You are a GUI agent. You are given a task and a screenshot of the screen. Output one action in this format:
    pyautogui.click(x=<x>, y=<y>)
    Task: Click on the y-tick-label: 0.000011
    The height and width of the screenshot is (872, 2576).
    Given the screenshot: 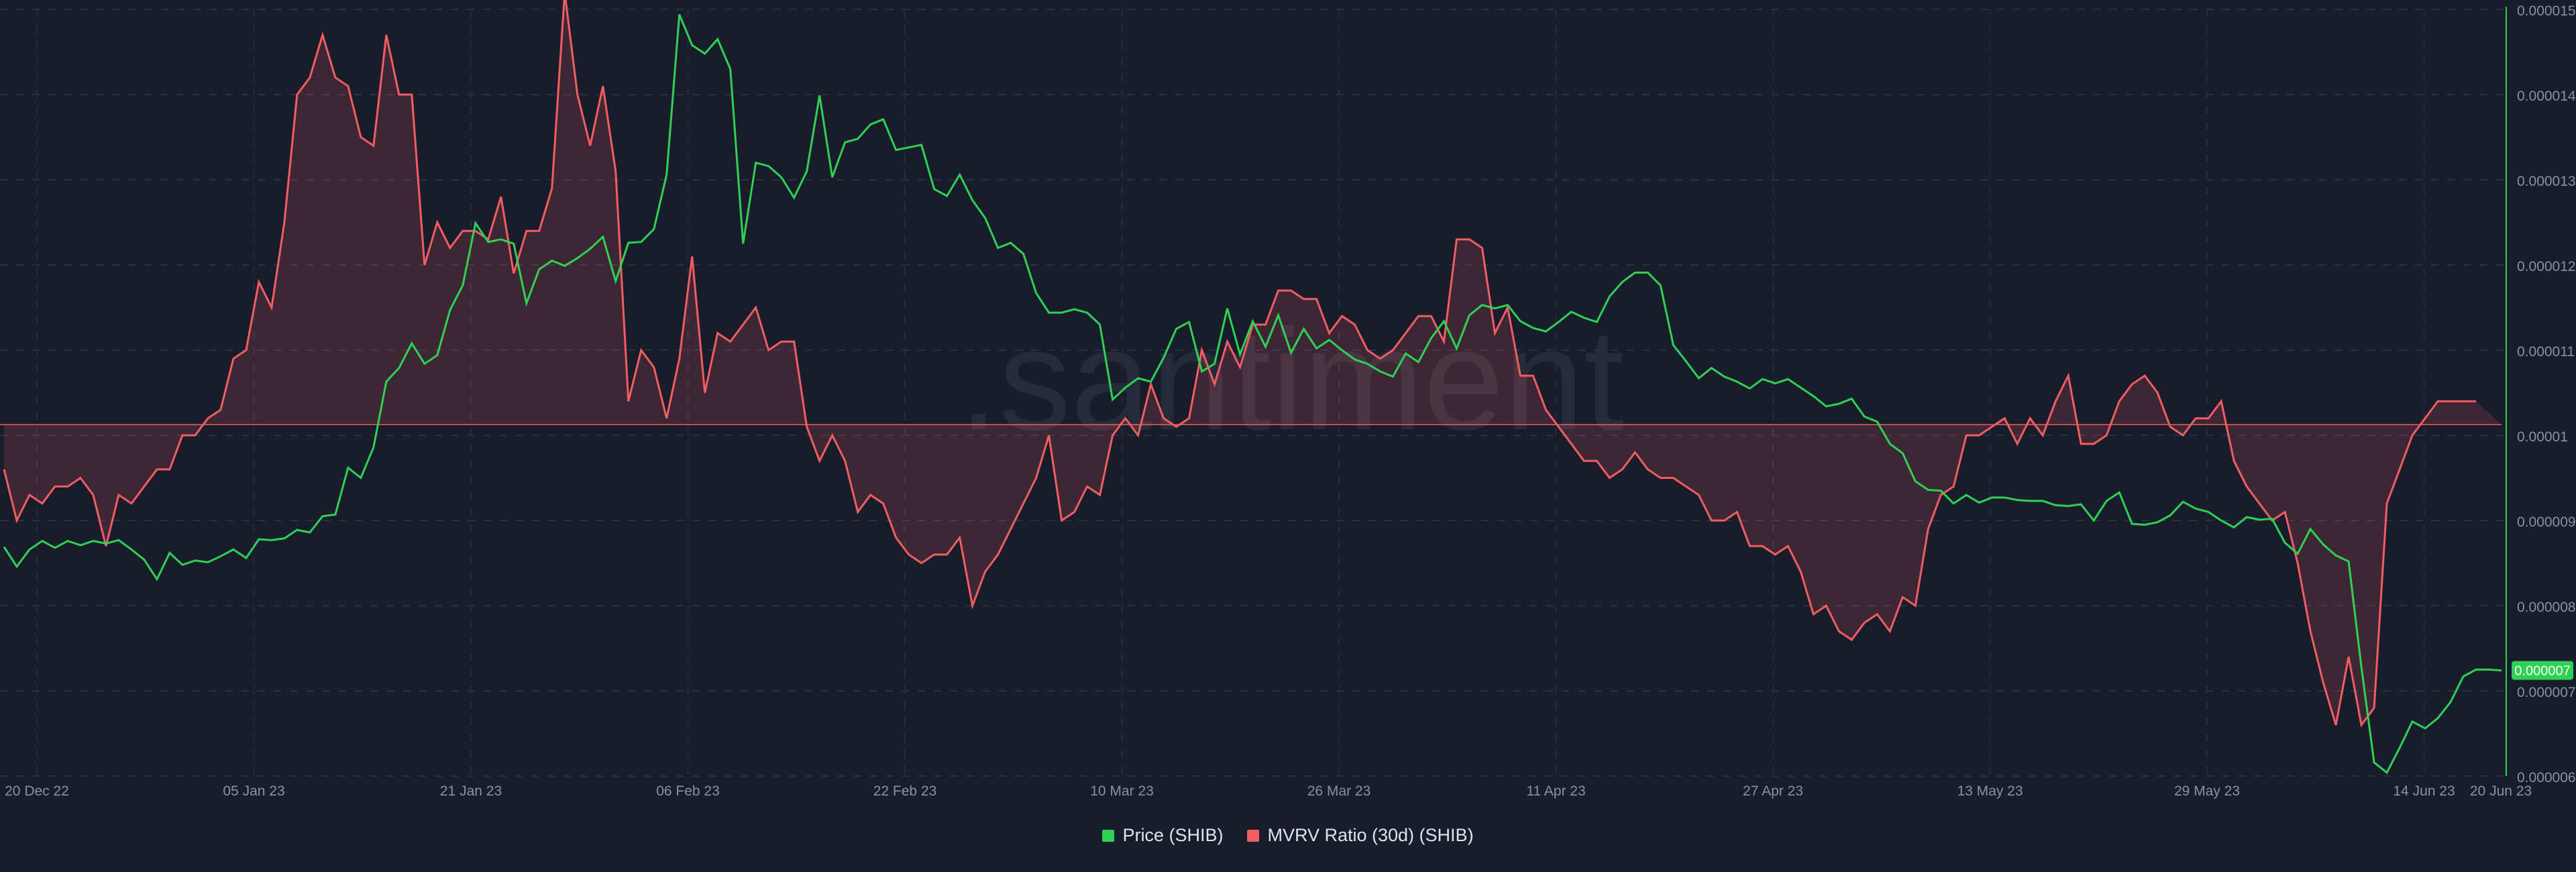 What is the action you would take?
    pyautogui.click(x=2546, y=352)
    